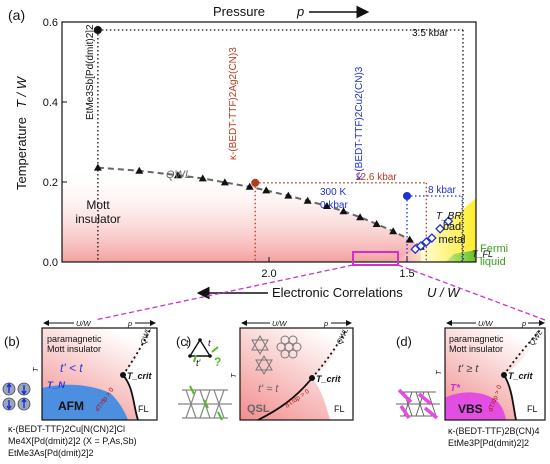 This screenshot has width=550, height=464. I want to click on subpanel-b-region-line1: paramagnetic, so click(74, 339).